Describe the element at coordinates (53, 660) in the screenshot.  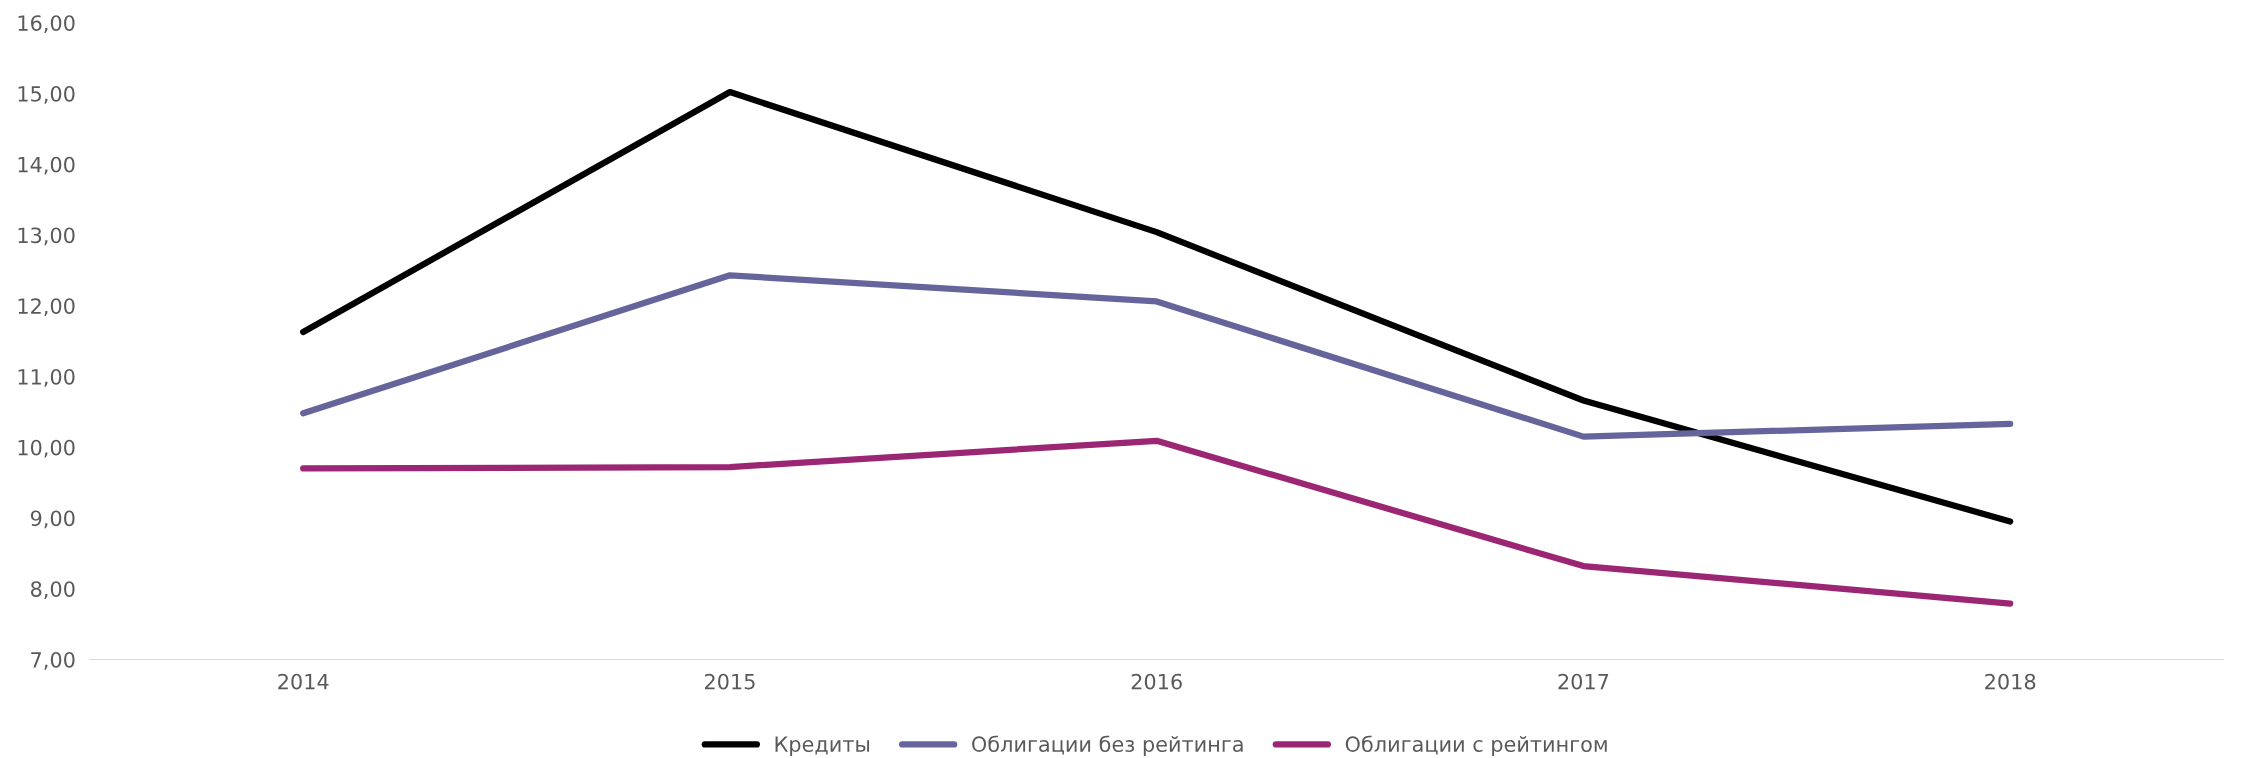
I see `y-tick-label: 7,00` at that location.